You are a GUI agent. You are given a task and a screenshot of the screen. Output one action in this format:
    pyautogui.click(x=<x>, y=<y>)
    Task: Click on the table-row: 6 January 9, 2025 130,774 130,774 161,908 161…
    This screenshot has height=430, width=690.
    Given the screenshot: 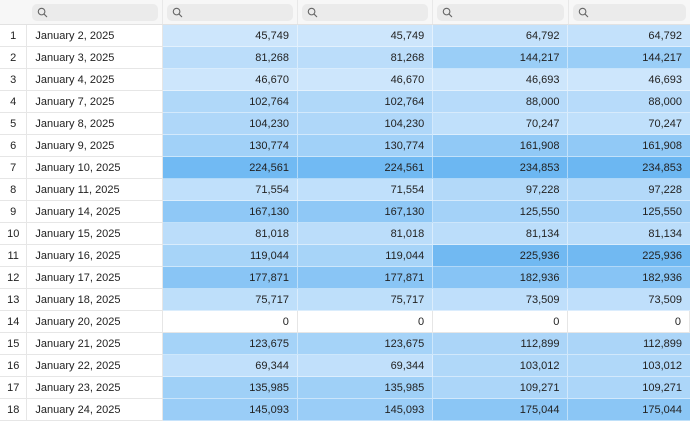 What is the action you would take?
    pyautogui.click(x=345, y=146)
    